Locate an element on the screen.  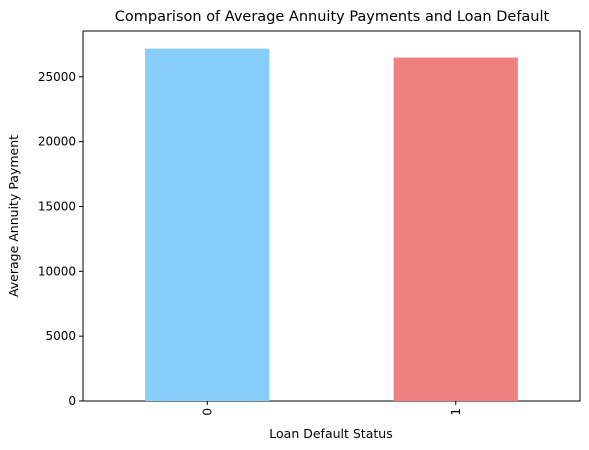
y-tick-label: 15000 is located at coordinates (57, 206).